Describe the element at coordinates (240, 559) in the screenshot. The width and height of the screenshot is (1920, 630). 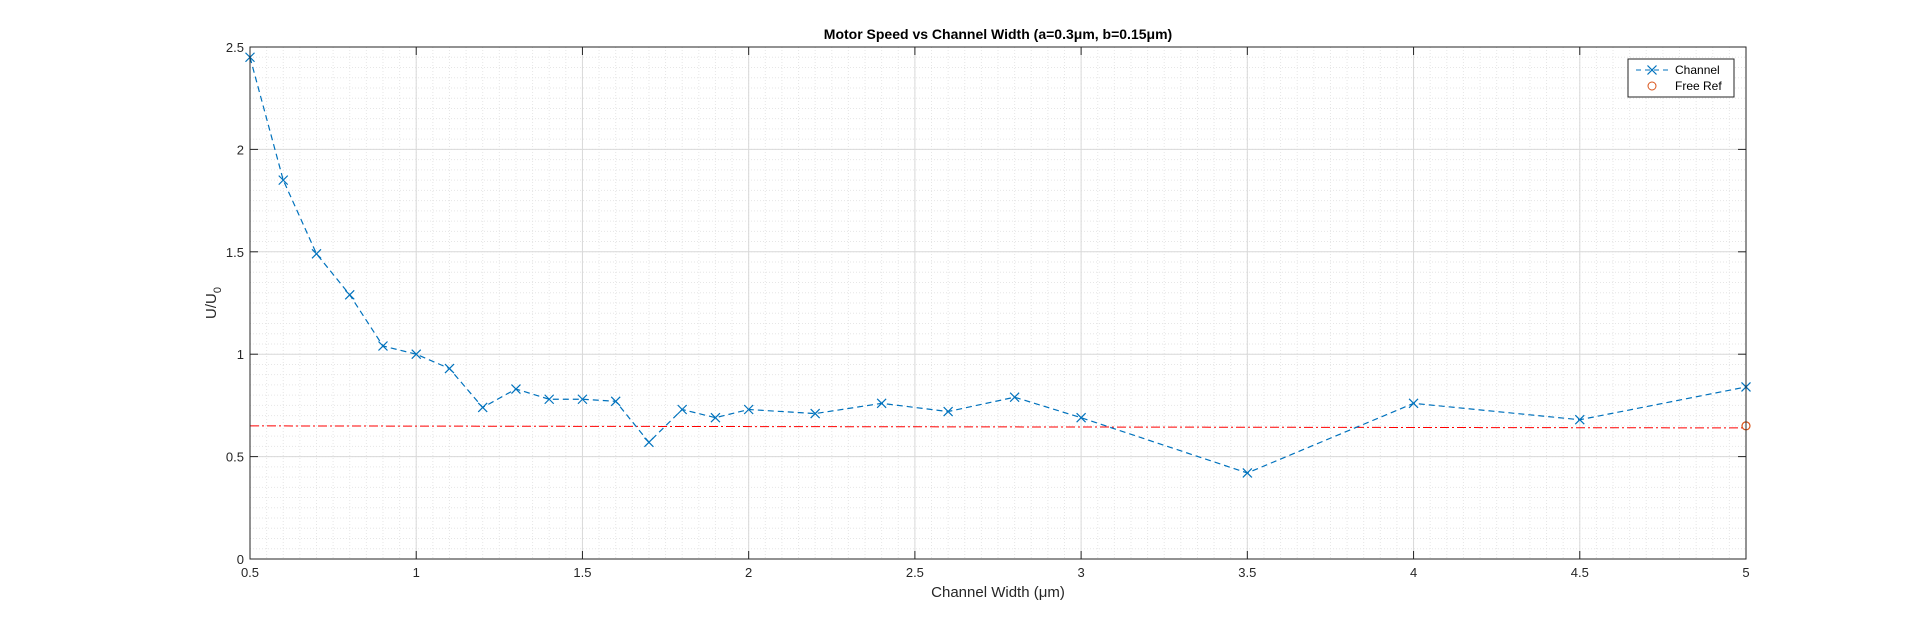
I see `y-tick-label: 0` at that location.